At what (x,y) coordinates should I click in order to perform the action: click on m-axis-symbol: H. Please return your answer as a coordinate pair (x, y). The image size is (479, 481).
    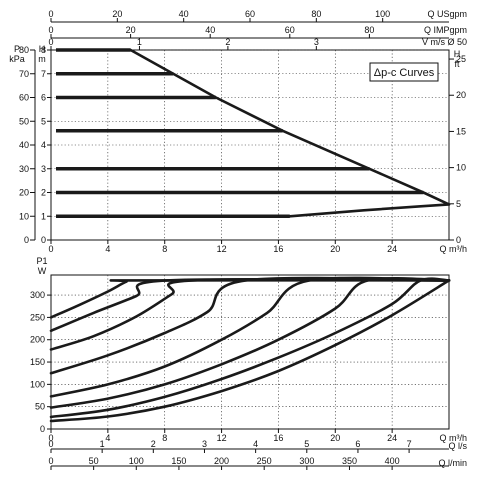
    Looking at the image, I should click on (42, 49).